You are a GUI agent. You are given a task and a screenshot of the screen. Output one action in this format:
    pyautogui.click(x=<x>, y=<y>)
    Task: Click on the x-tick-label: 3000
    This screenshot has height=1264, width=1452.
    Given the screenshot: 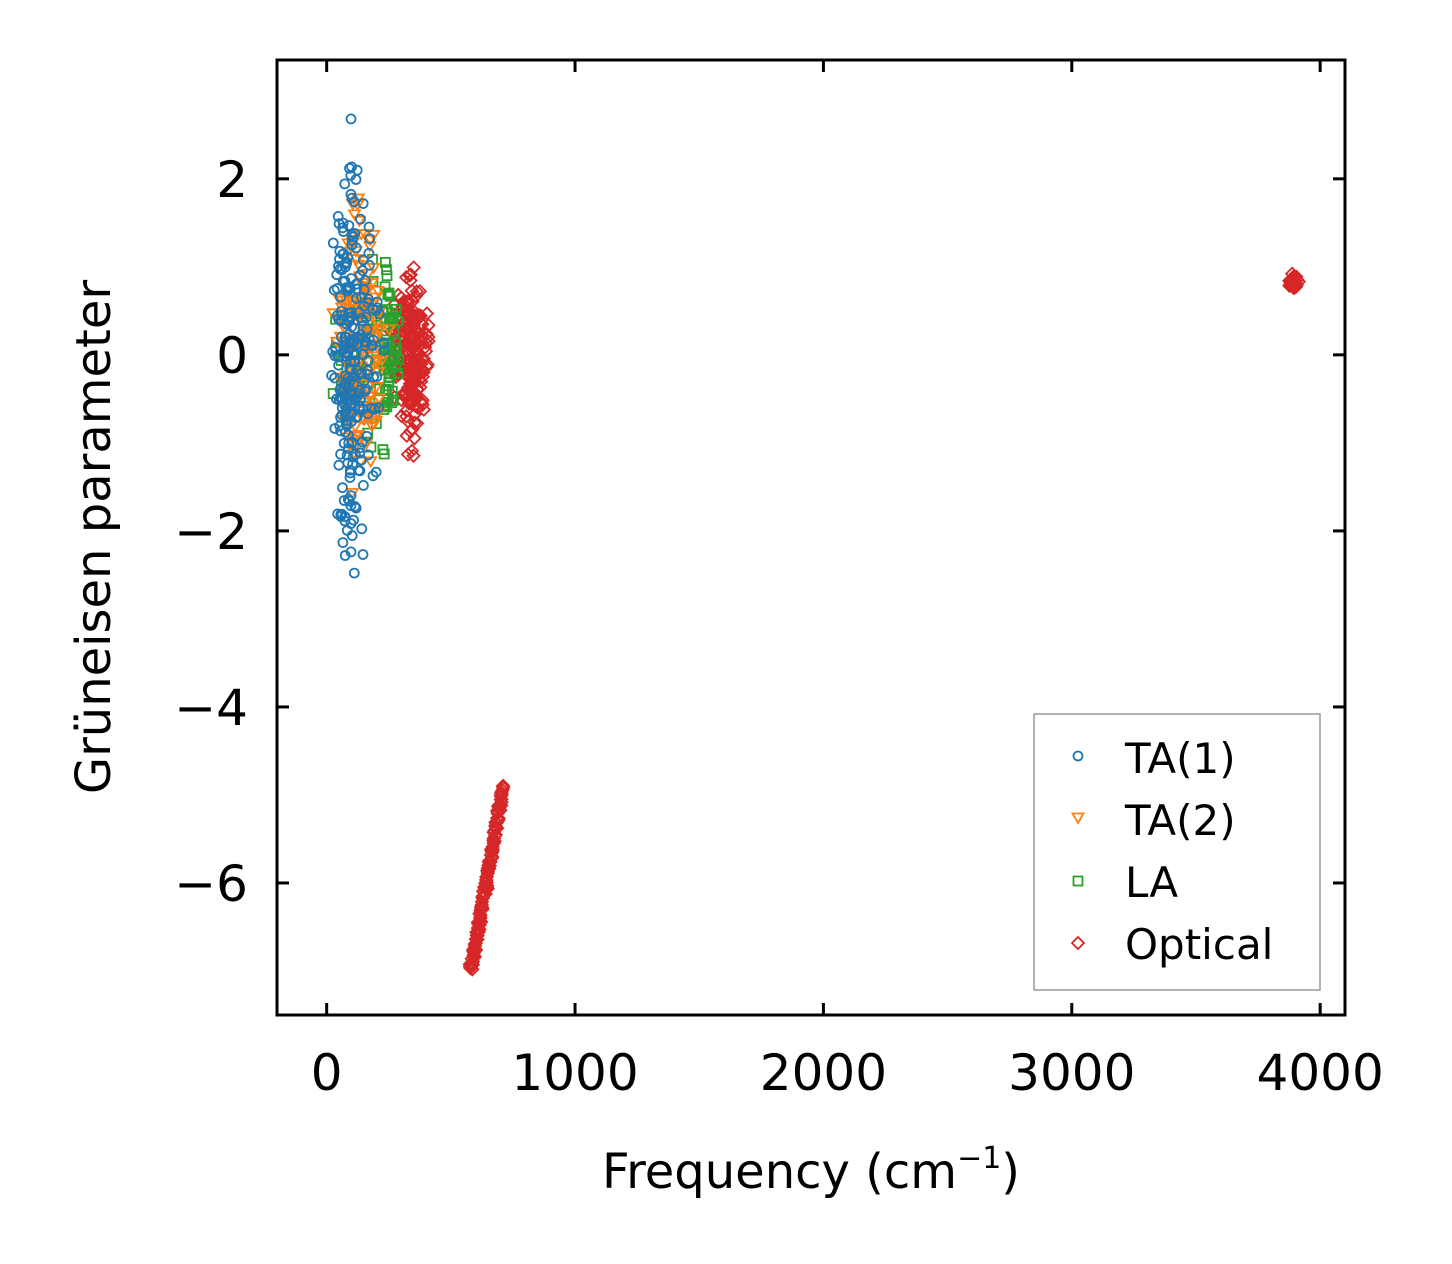 What is the action you would take?
    pyautogui.click(x=1071, y=1073)
    